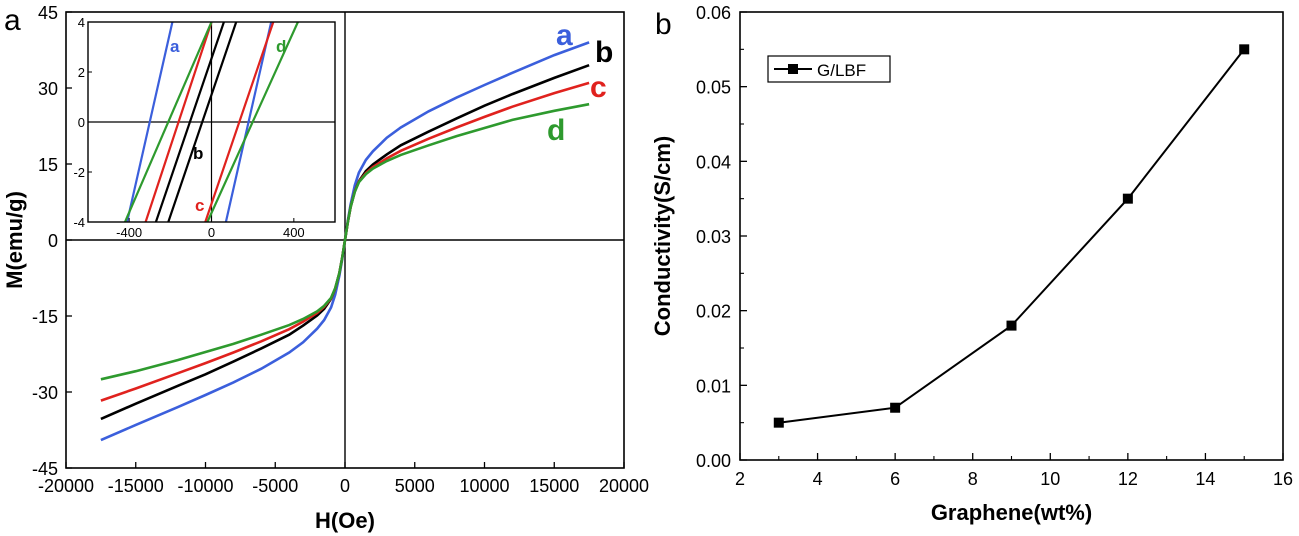 This screenshot has width=1299, height=536. What do you see at coordinates (1205, 479) in the screenshot?
I see `x-tick-label: 14` at bounding box center [1205, 479].